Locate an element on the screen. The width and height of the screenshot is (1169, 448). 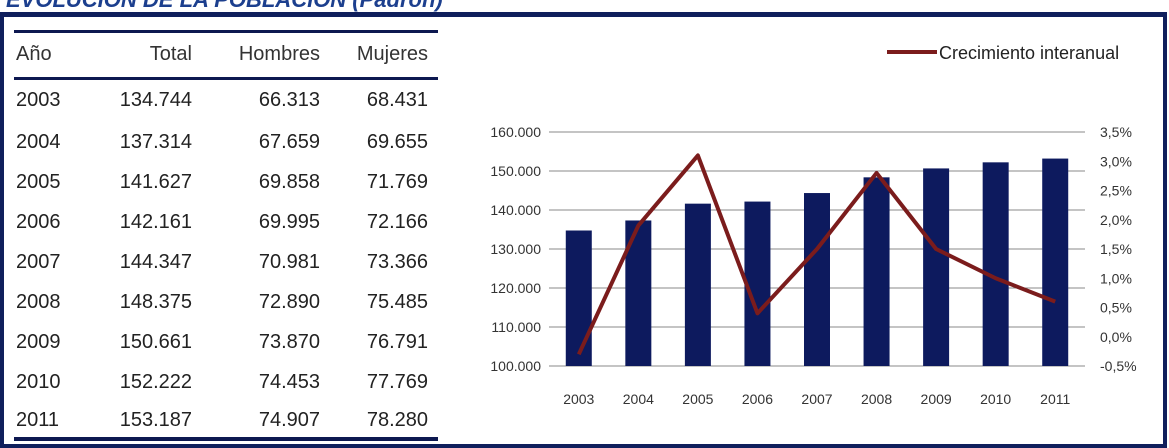
cell-men: 74.453 is located at coordinates (289, 382).